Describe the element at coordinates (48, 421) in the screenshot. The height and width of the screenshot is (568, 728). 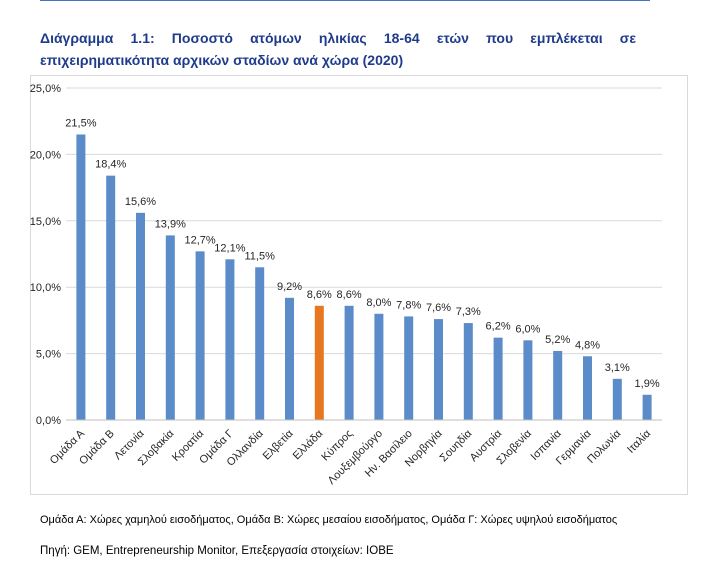
I see `y-tick-label: 0,0%` at that location.